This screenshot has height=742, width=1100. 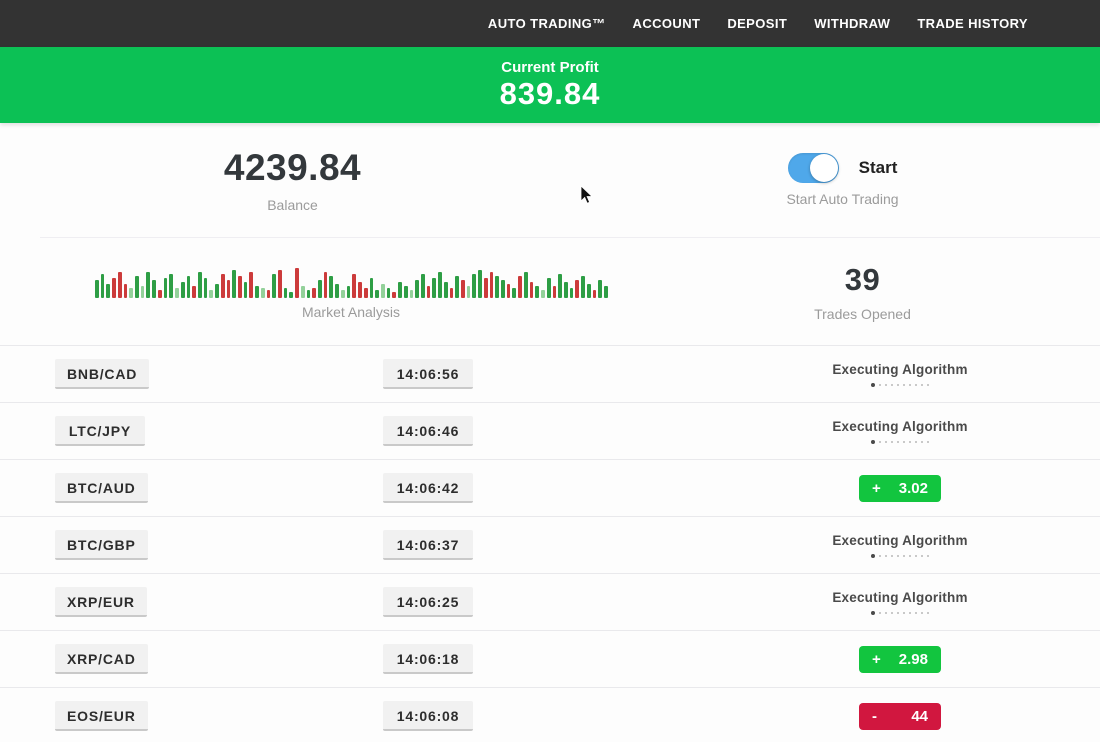 What do you see at coordinates (292, 167) in the screenshot?
I see `balance-value: 4239.84` at bounding box center [292, 167].